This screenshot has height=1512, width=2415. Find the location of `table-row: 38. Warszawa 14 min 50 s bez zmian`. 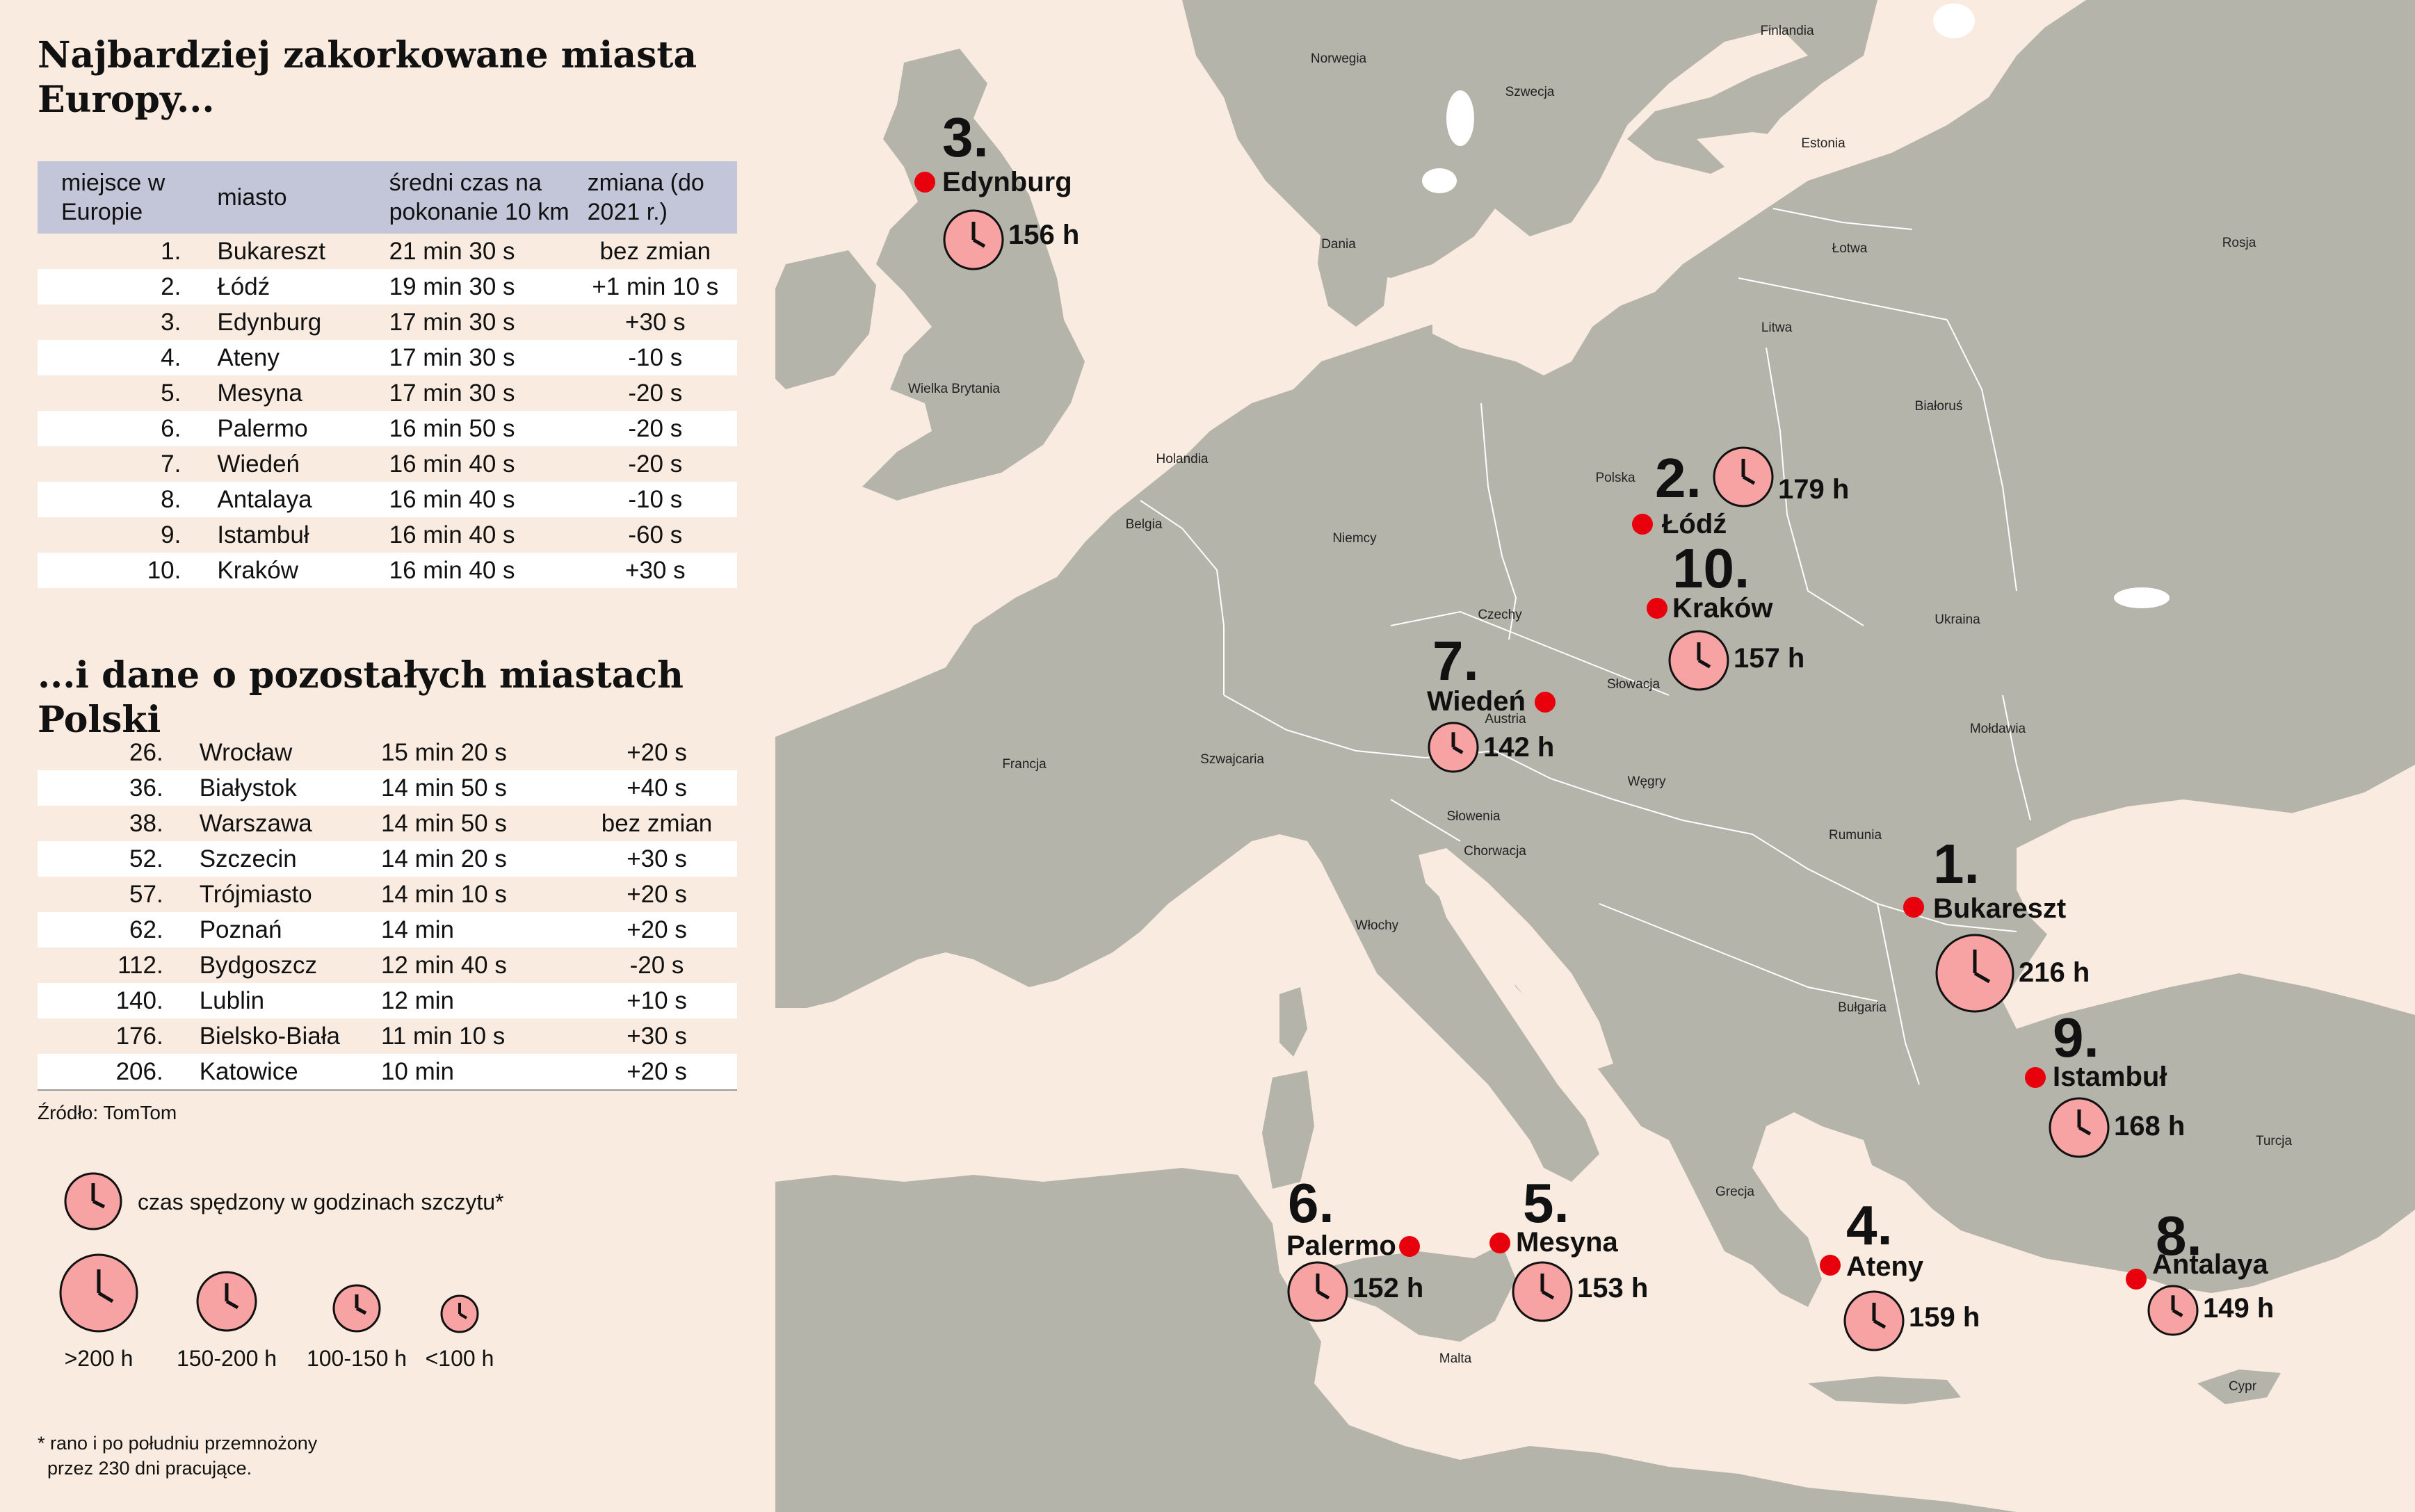

table-row: 38. Warszawa 14 min 50 s bez zmian is located at coordinates (388, 823).